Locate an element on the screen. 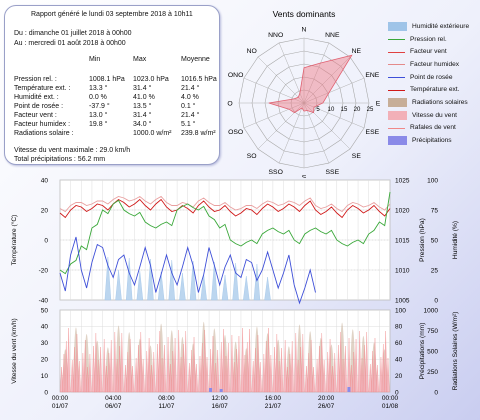  x-tick-date: 01/07 is located at coordinates (60, 406).